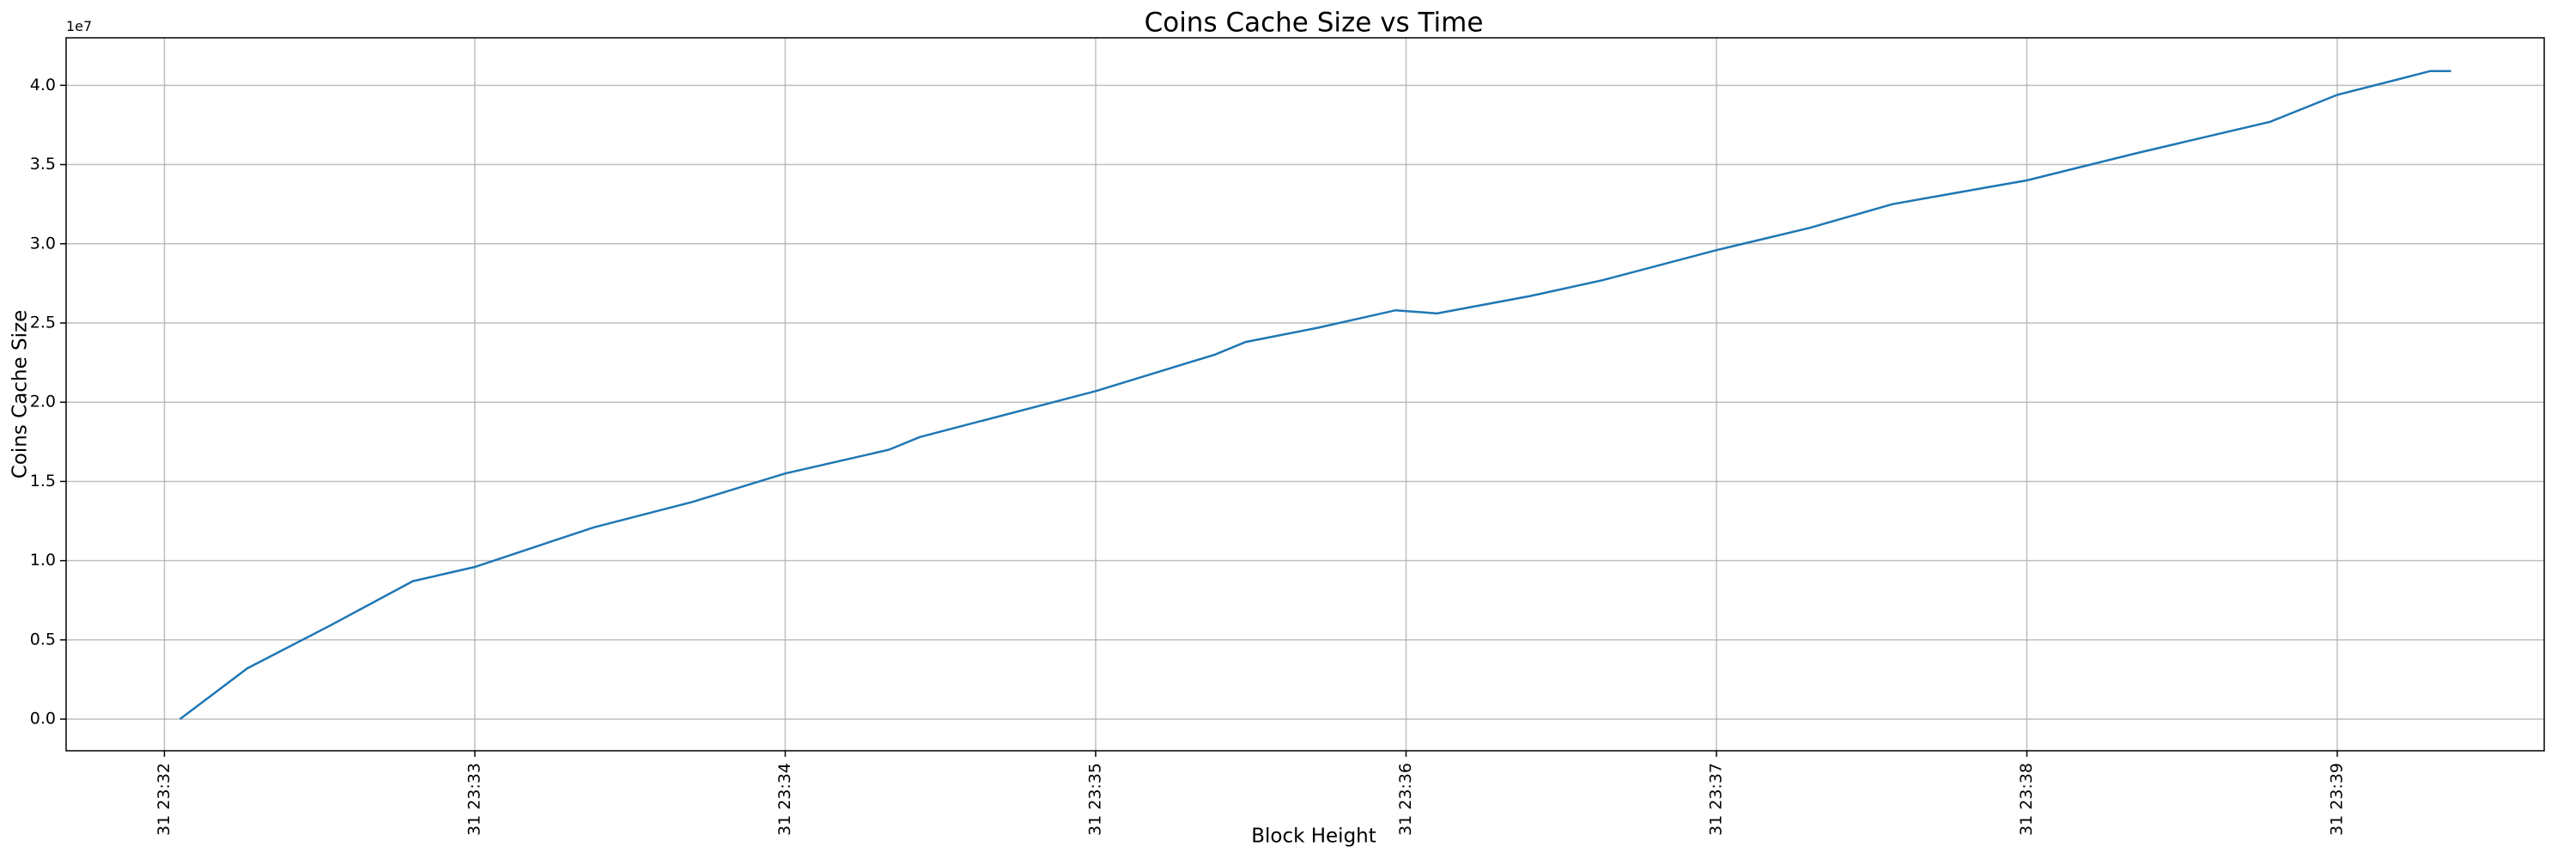 This screenshot has height=859, width=2576. What do you see at coordinates (43, 244) in the screenshot?
I see `y-tick-label: 3.0` at bounding box center [43, 244].